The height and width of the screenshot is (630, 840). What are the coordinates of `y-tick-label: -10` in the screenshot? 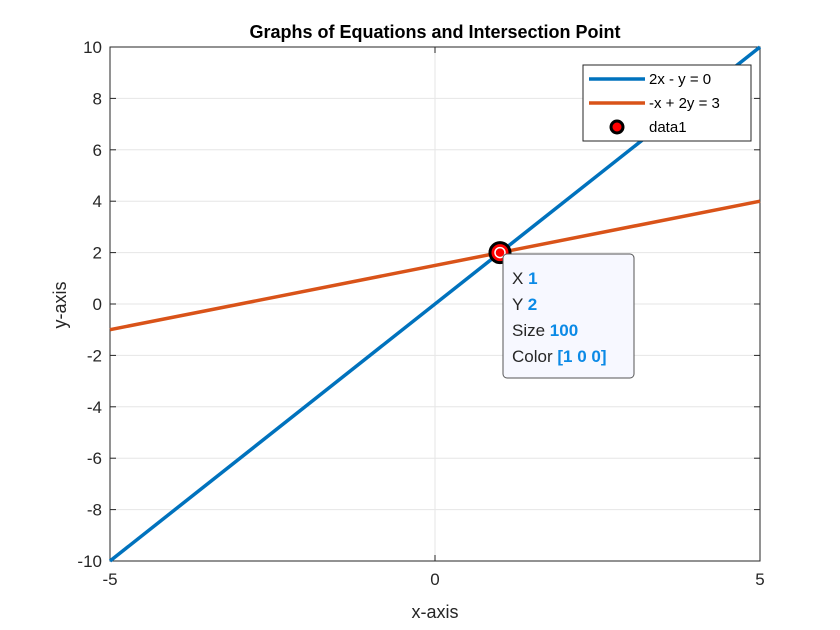 It's located at (89, 561).